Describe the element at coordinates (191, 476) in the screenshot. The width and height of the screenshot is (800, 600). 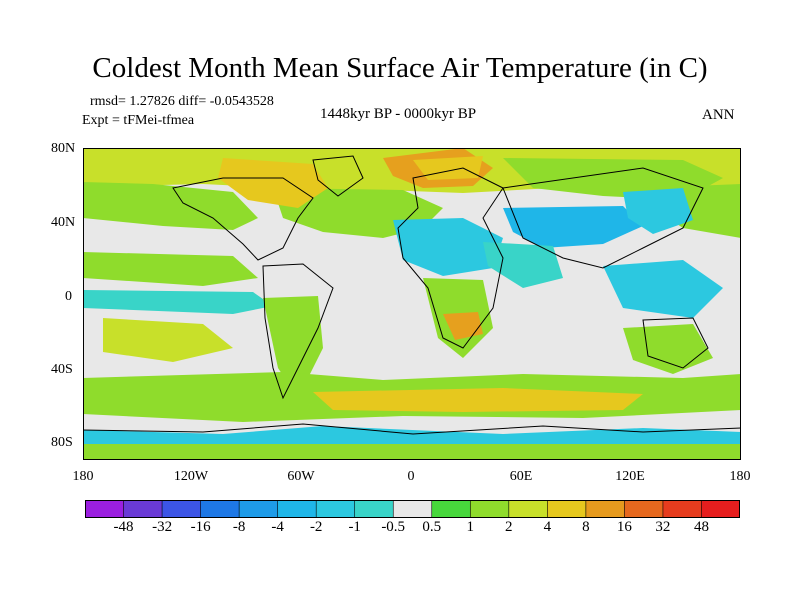
I see `lon-label-120w: 120W` at that location.